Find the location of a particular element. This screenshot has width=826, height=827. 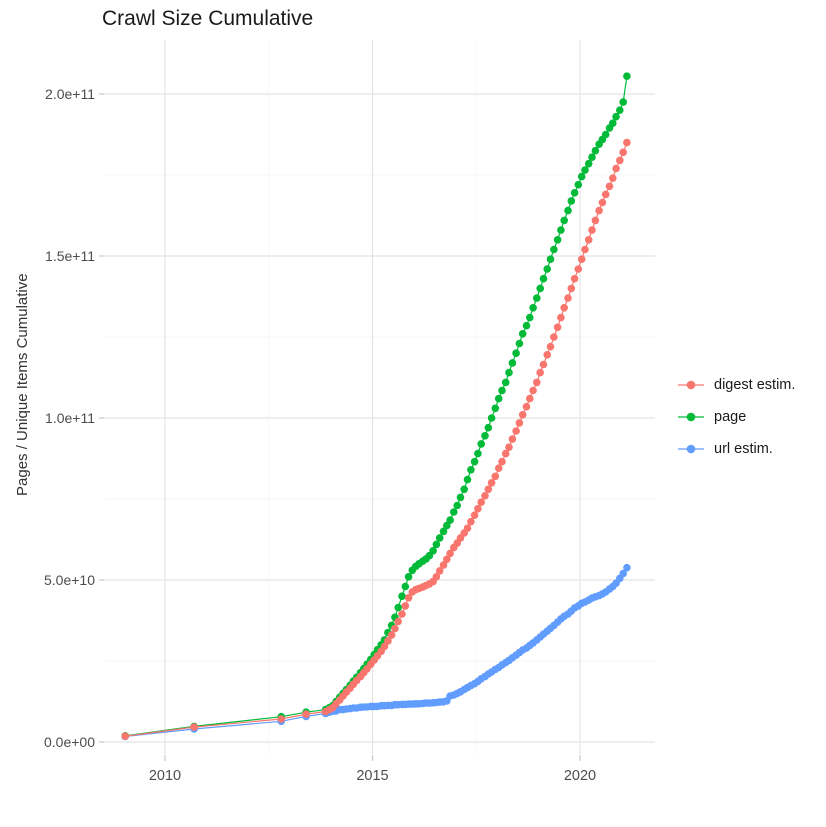

svg-text: 1.0e+11 is located at coordinates (70, 418).